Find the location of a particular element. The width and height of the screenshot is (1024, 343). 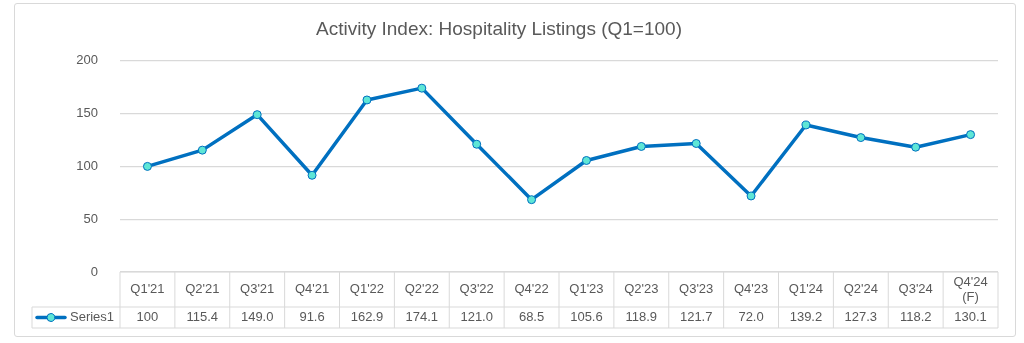

y-tick-label: 200 is located at coordinates (87, 60).